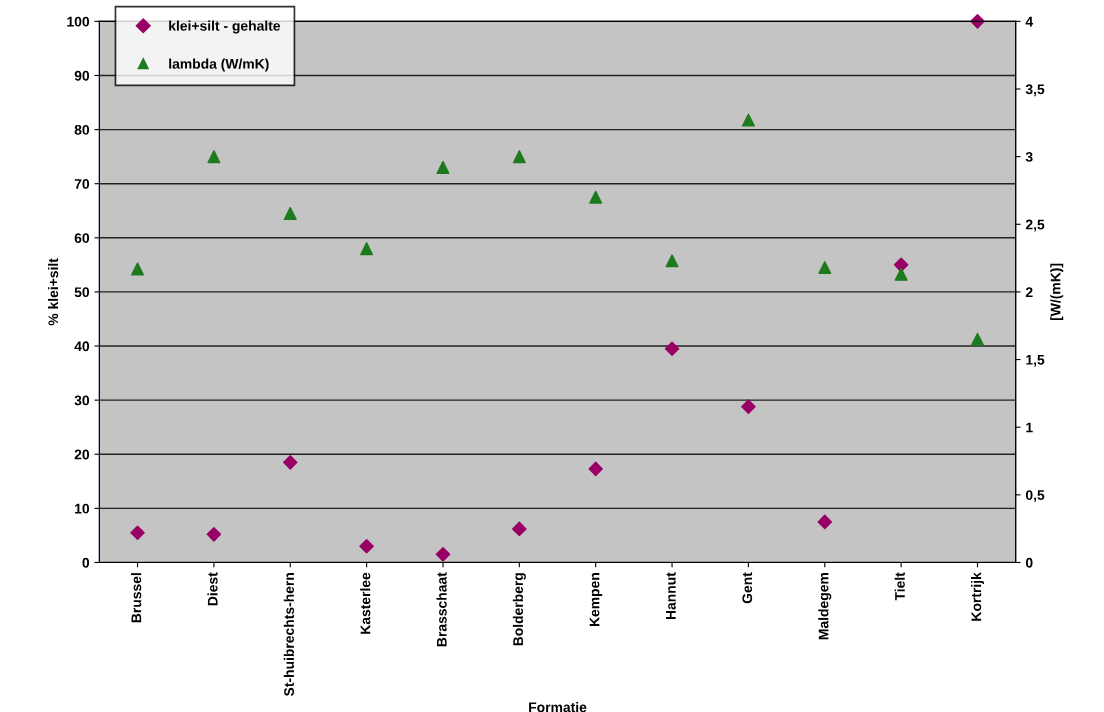  I want to click on x-axis-title: Formatie, so click(558, 706).